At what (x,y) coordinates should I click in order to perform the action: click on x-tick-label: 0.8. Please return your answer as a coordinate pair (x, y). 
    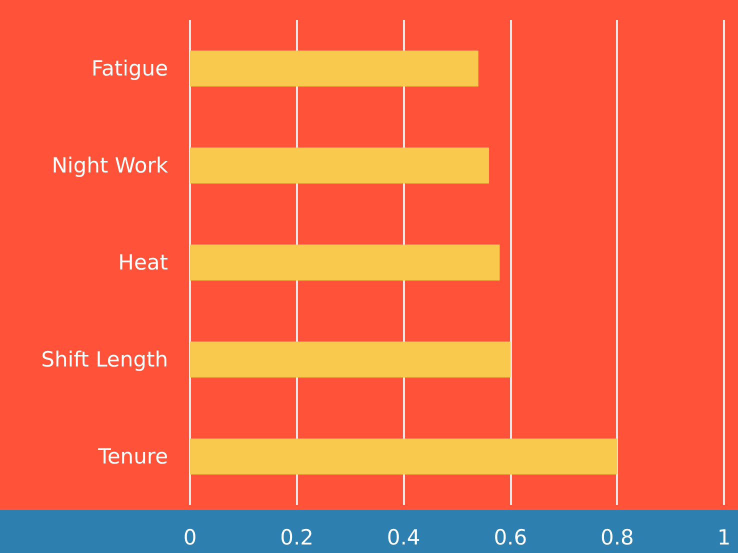
    Looking at the image, I should click on (617, 538).